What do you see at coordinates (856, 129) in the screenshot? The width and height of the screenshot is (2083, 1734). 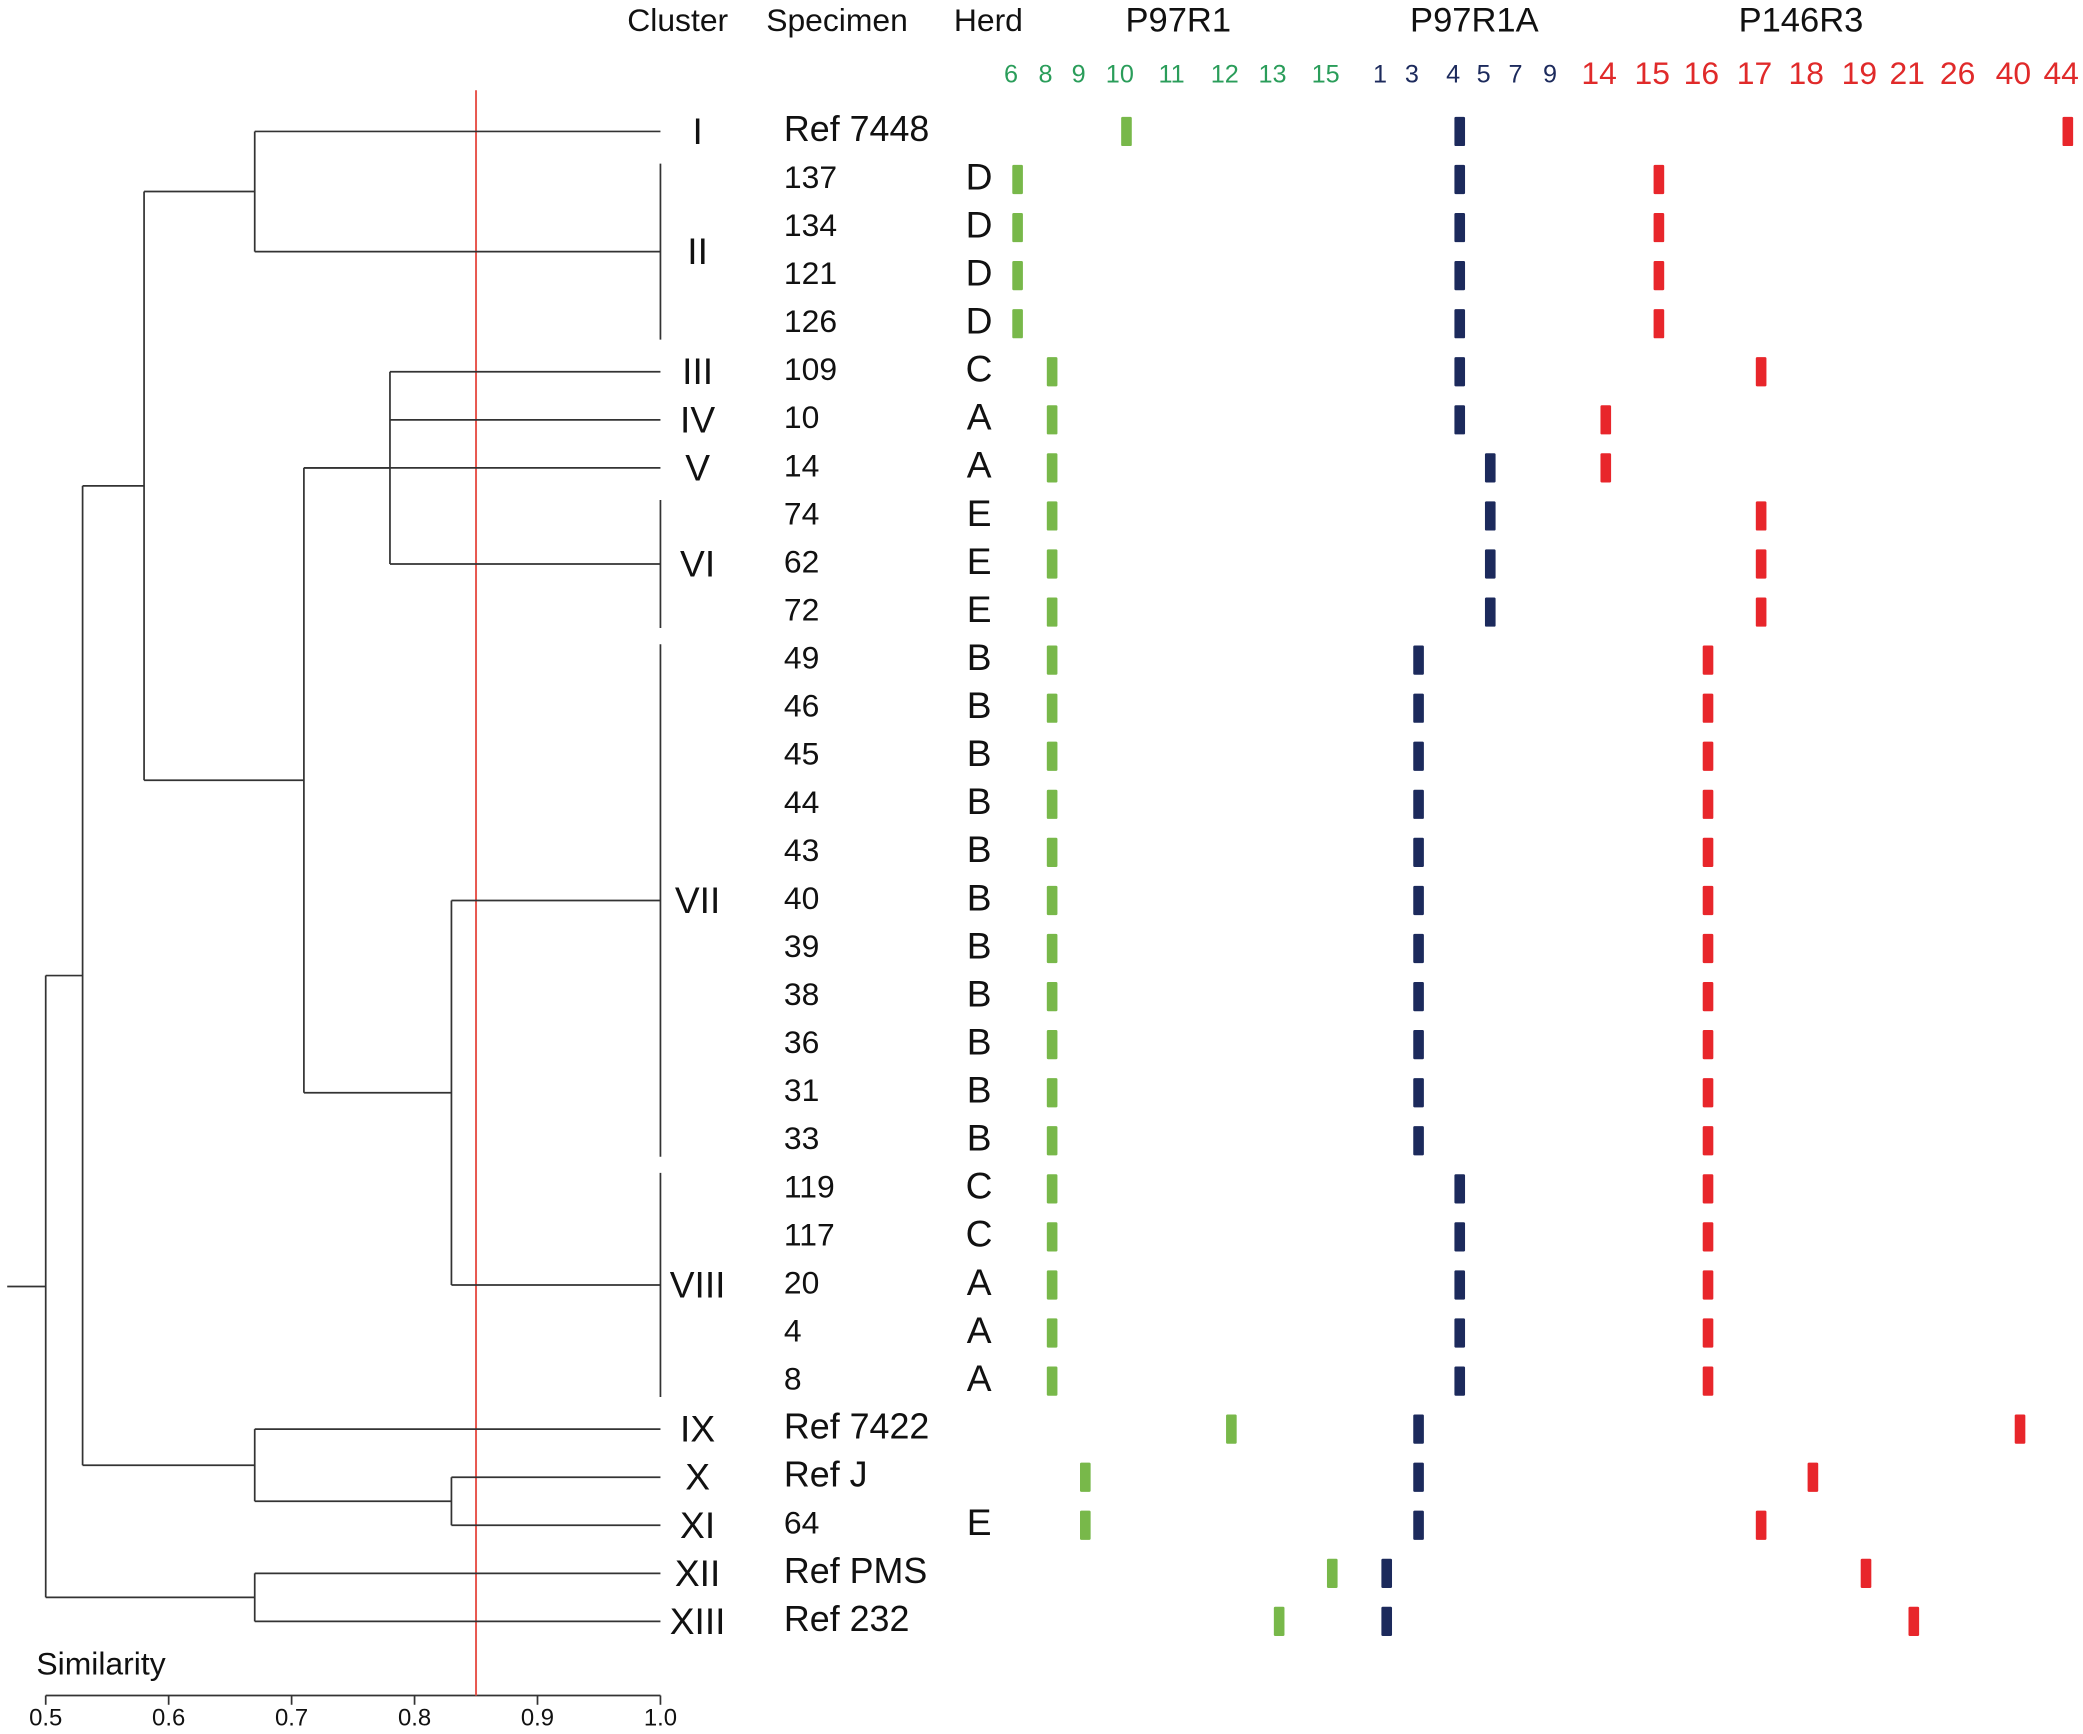 I see `specimen: Ref 7448` at bounding box center [856, 129].